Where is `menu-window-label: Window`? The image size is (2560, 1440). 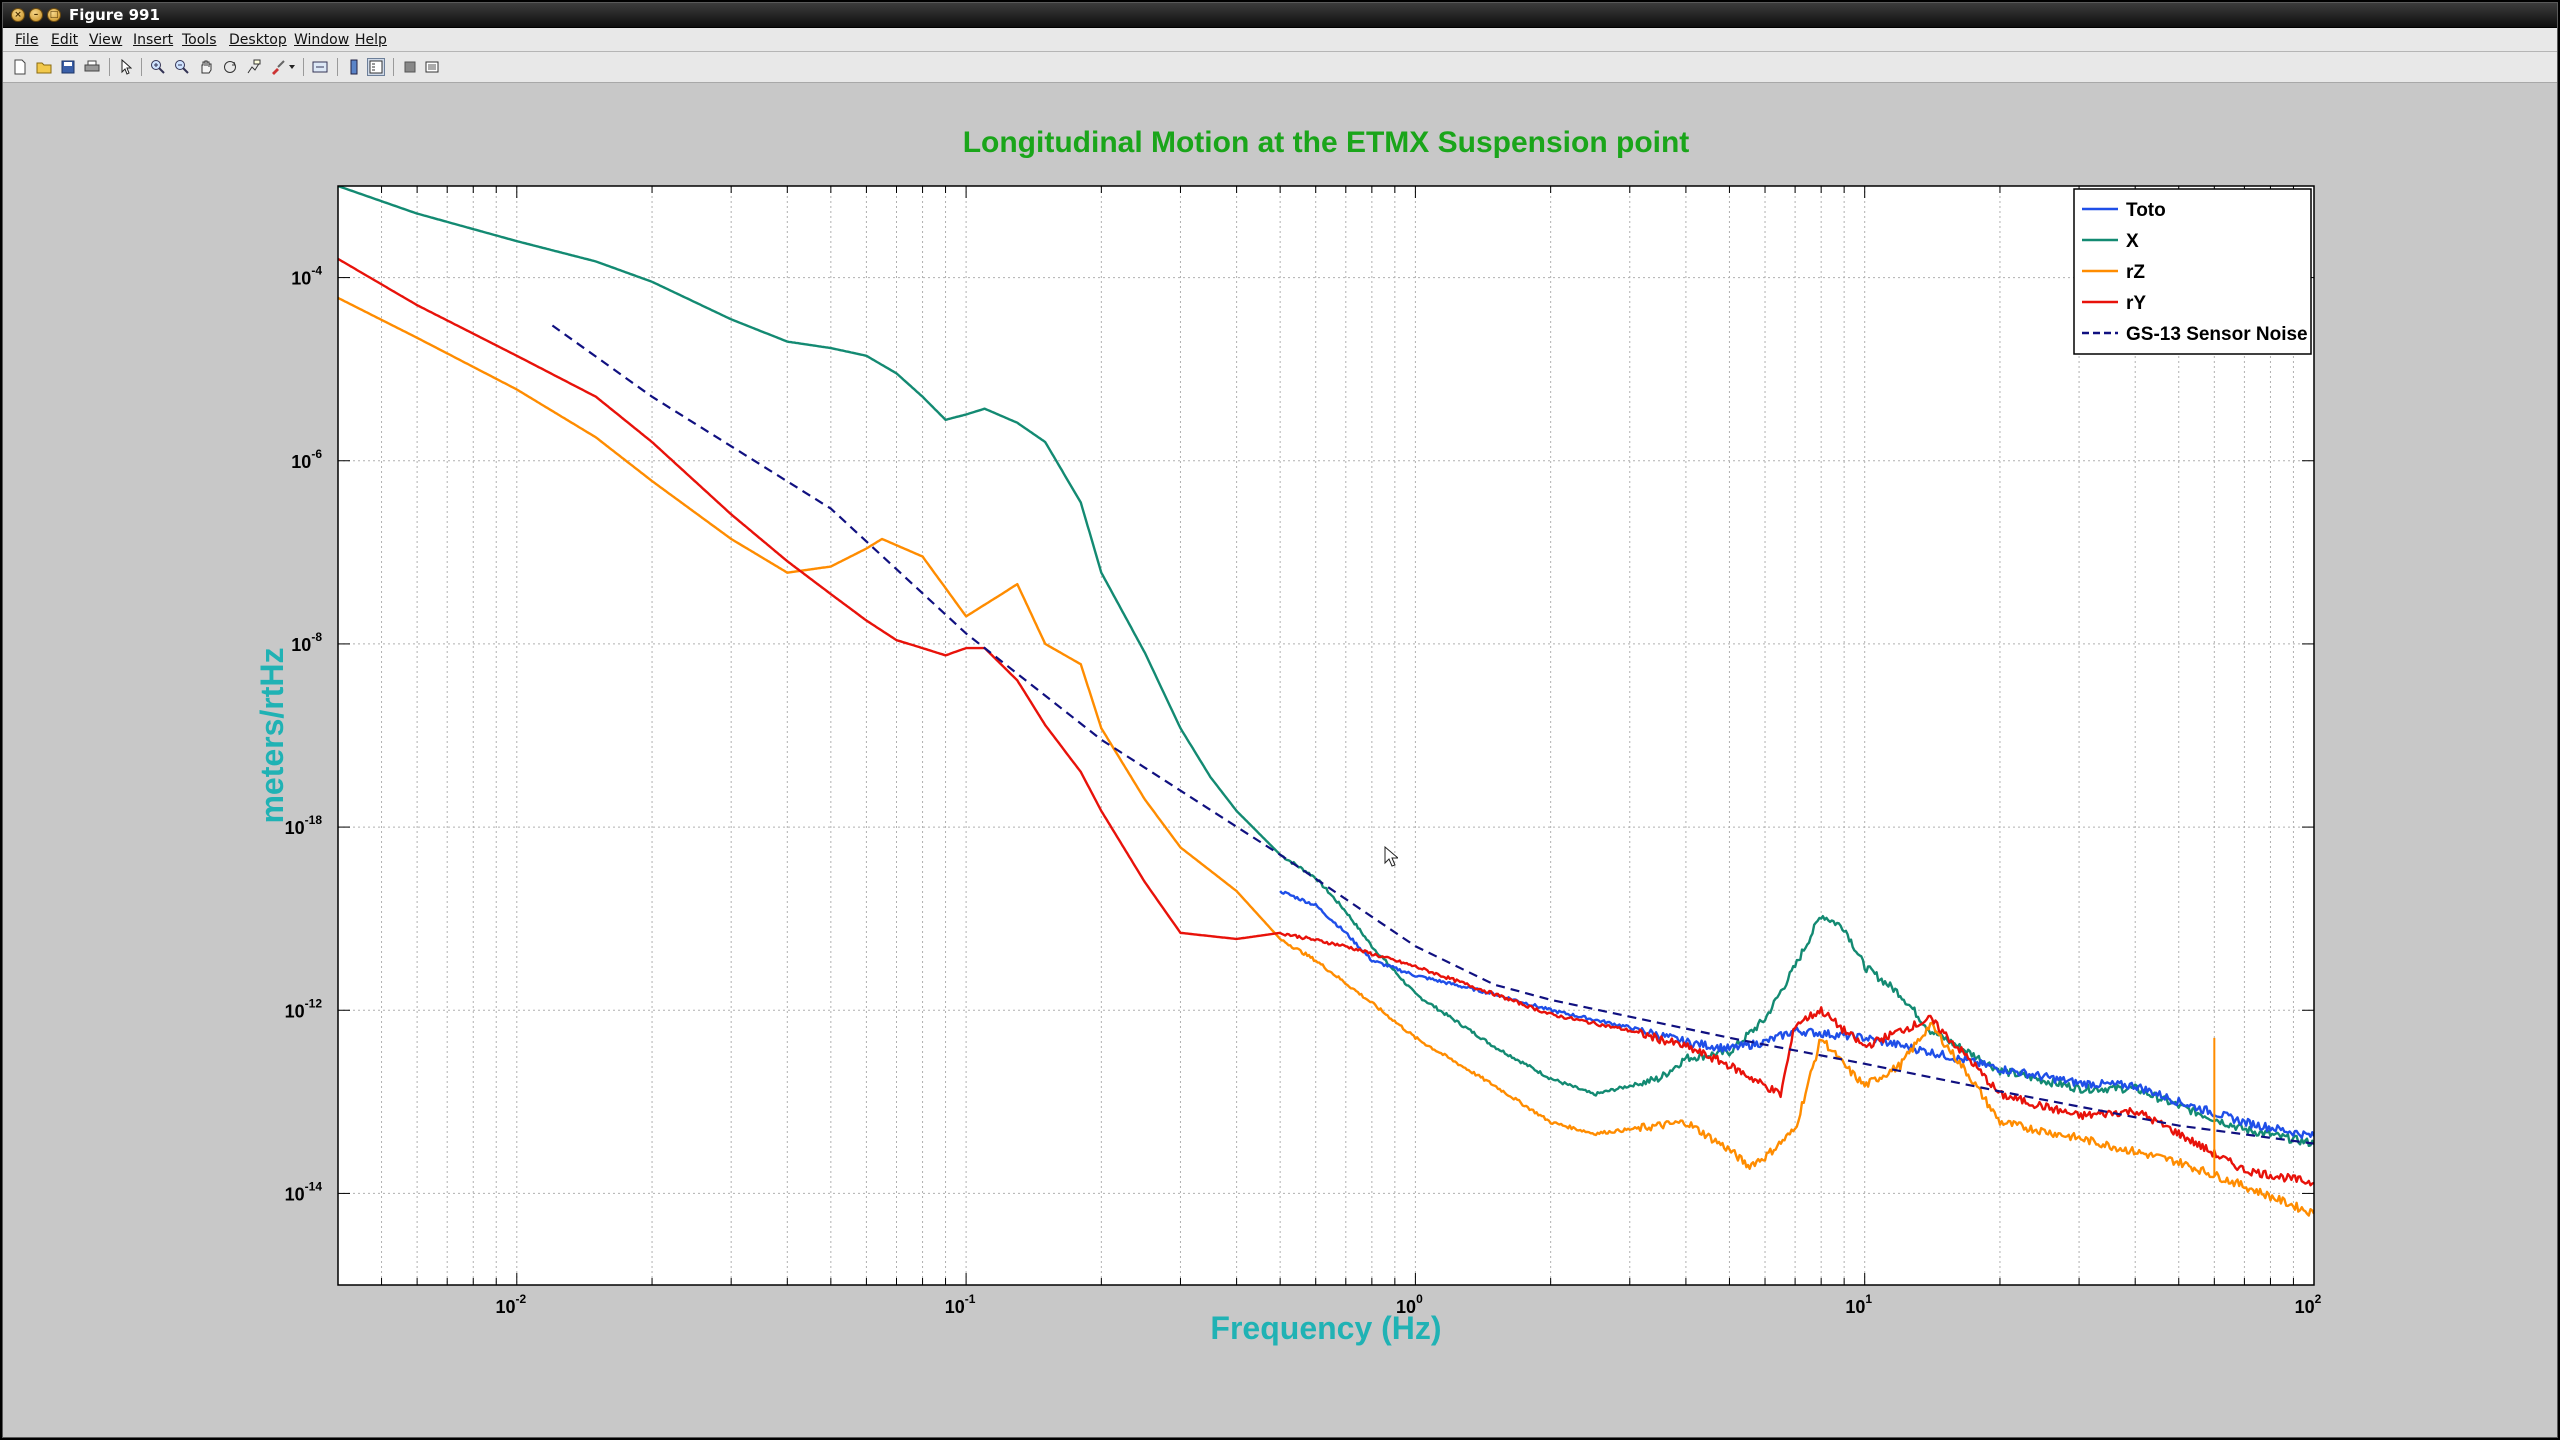
menu-window-label: Window is located at coordinates (322, 40).